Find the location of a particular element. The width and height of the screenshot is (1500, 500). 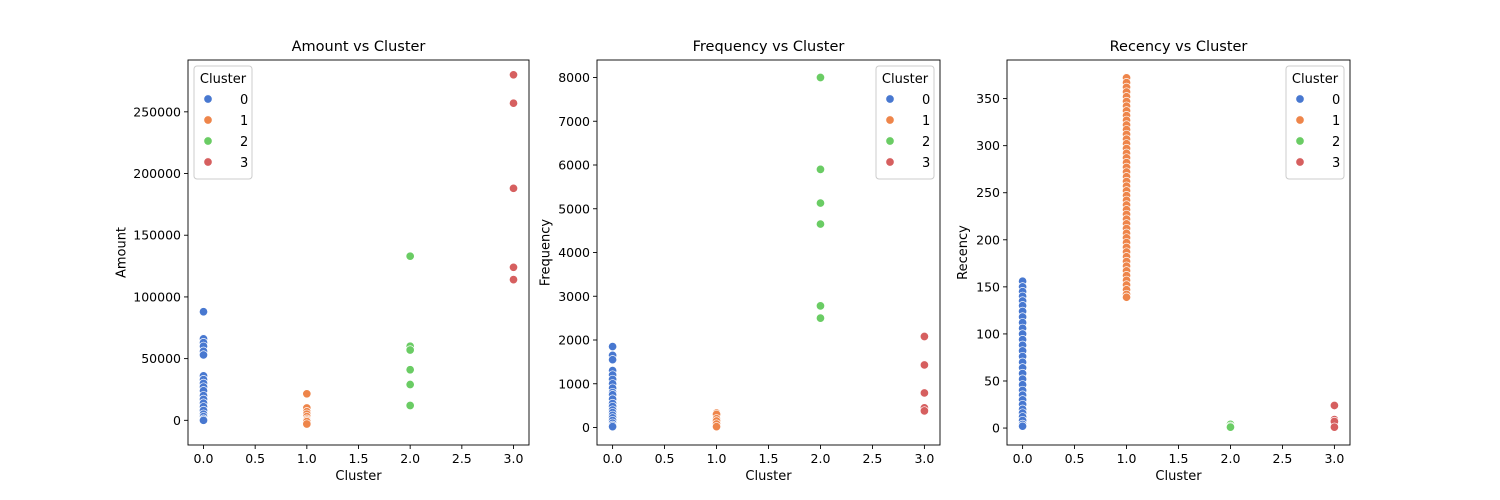

y-tick-label: 8000 is located at coordinates (574, 77).